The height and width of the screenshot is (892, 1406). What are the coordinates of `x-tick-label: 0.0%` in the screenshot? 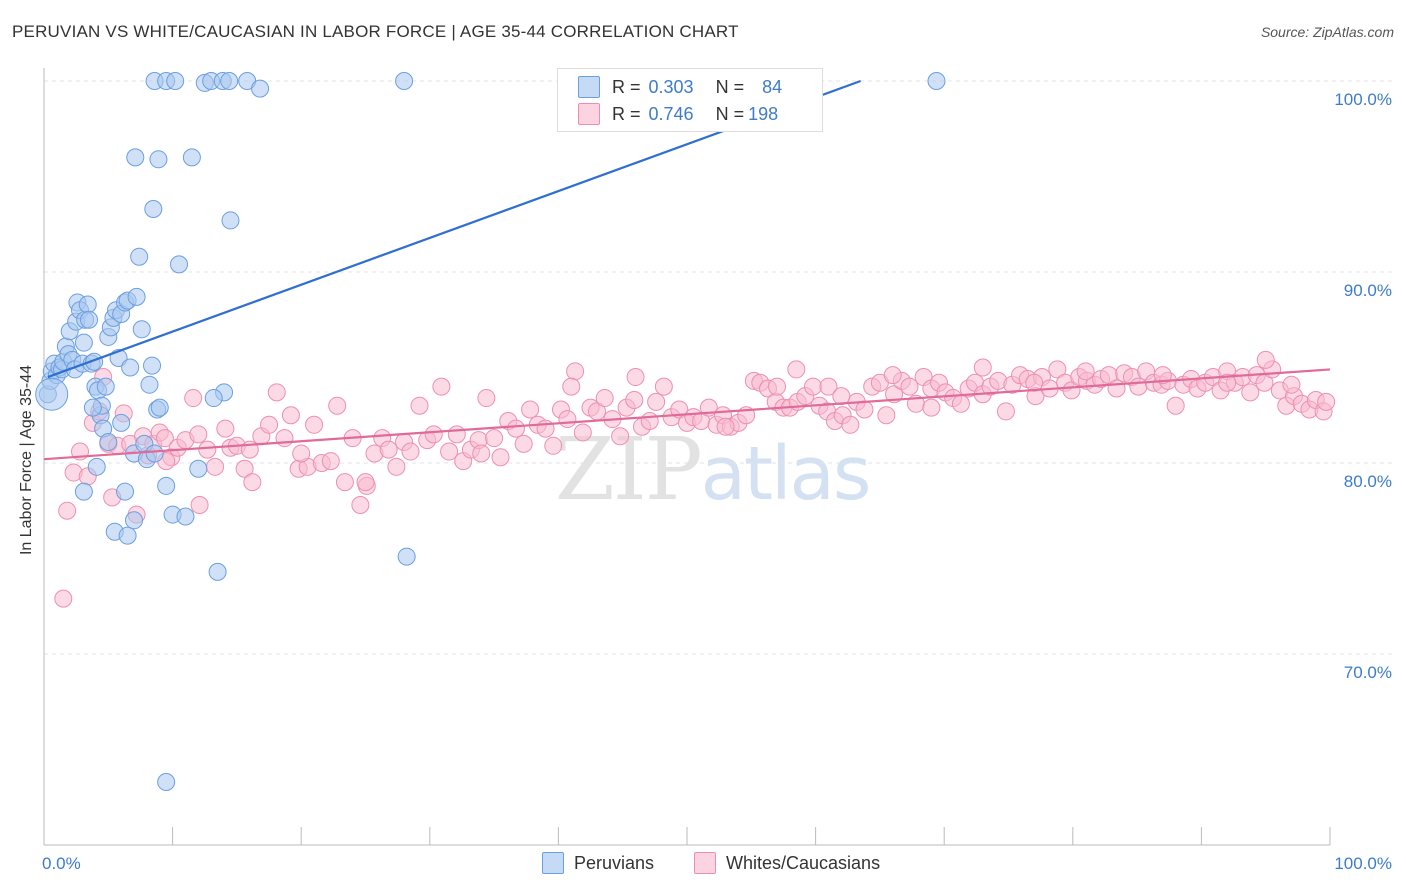 It's located at (61, 863).